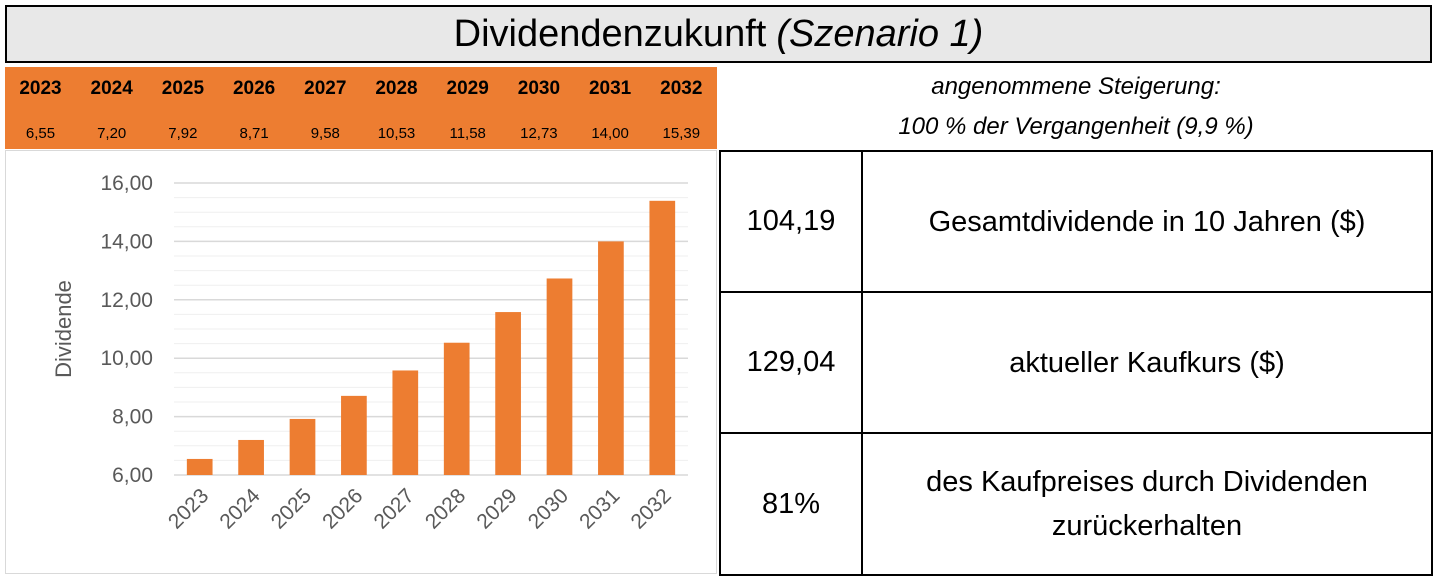  I want to click on year-cell: 2029, so click(467, 88).